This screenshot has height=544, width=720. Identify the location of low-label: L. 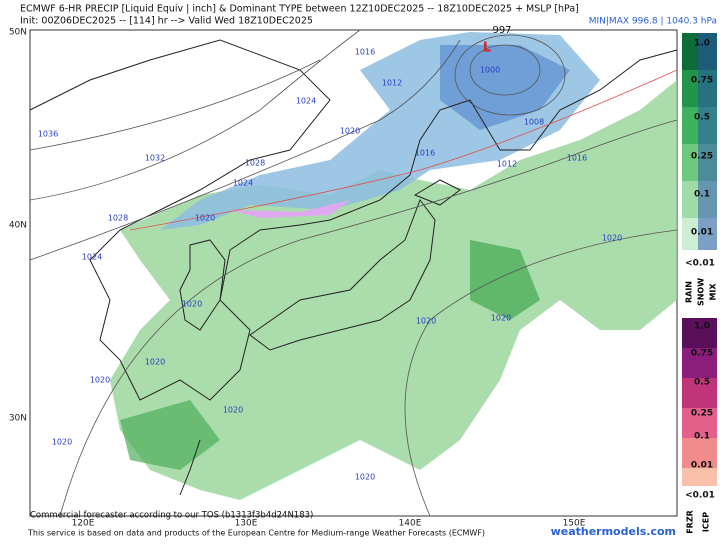
(487, 48).